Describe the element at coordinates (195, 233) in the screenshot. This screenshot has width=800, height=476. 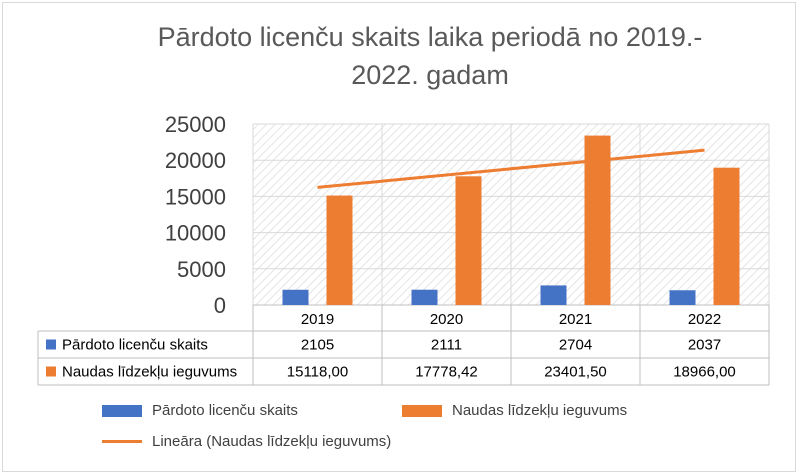
I see `y-tick-label-10000: 10000` at that location.